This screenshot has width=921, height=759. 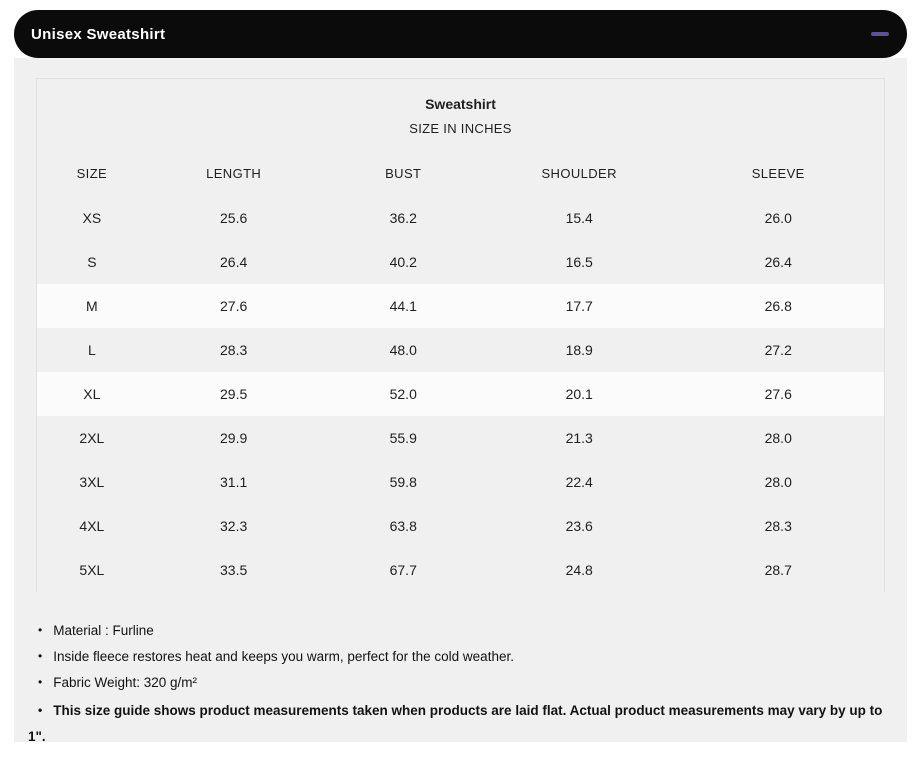 What do you see at coordinates (403, 173) in the screenshot?
I see `column-header-bust: BUST` at bounding box center [403, 173].